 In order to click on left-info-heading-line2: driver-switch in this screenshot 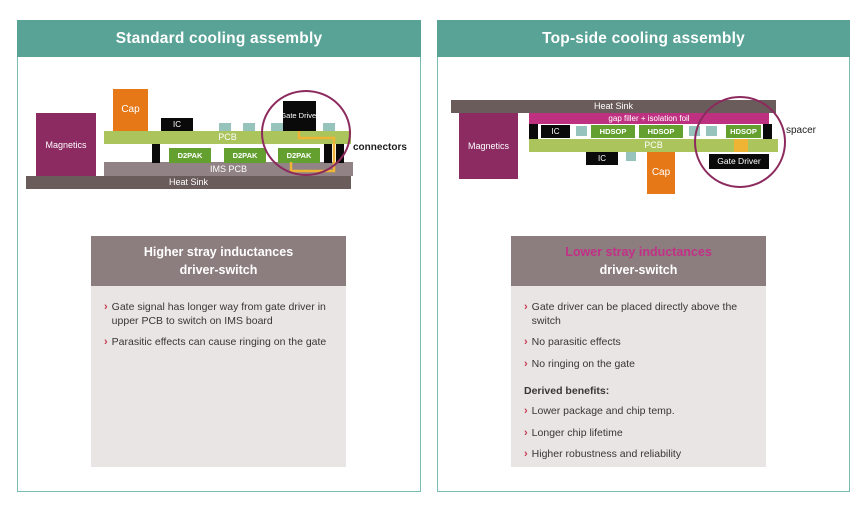, I will do `click(218, 269)`.